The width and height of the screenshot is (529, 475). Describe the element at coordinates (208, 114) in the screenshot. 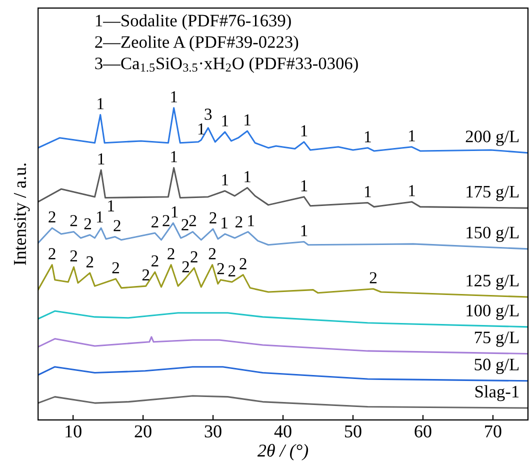

I see `annotation: 3` at that location.